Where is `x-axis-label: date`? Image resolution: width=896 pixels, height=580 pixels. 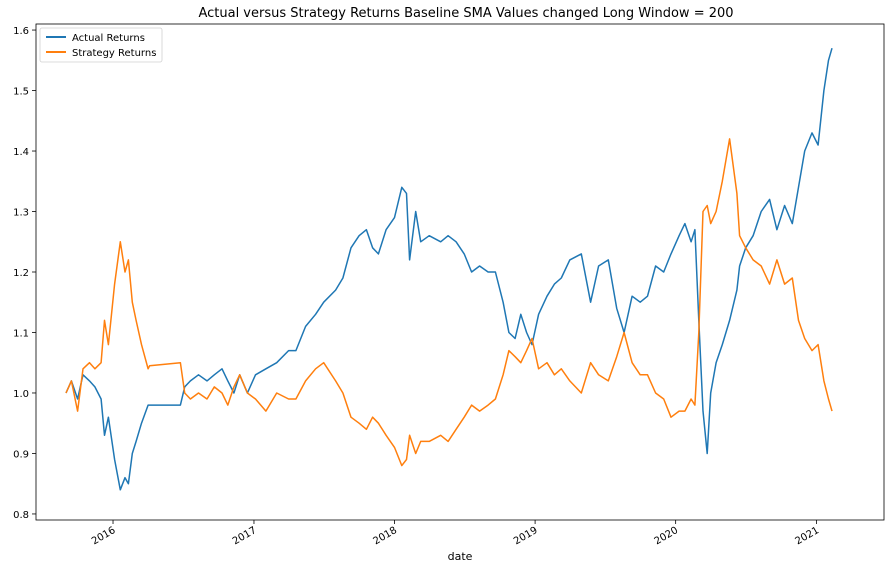
x-axis-label: date is located at coordinates (460, 556).